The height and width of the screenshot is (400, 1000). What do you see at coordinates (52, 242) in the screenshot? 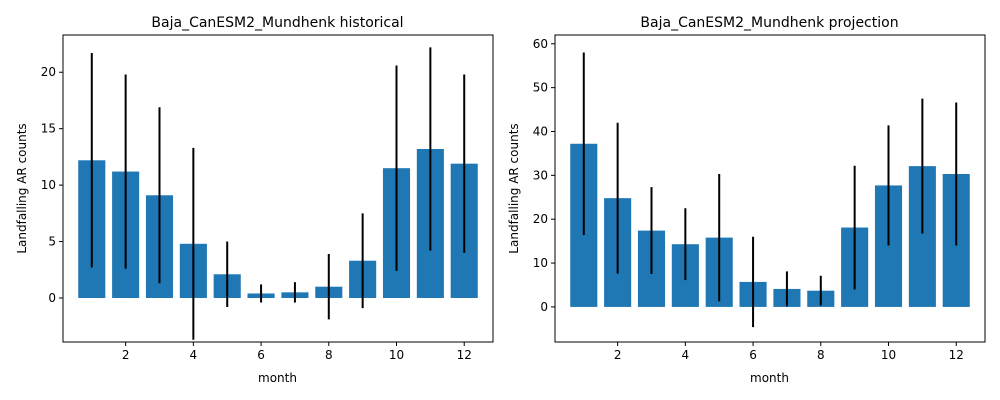
I see `y-tick-label: 5` at bounding box center [52, 242].